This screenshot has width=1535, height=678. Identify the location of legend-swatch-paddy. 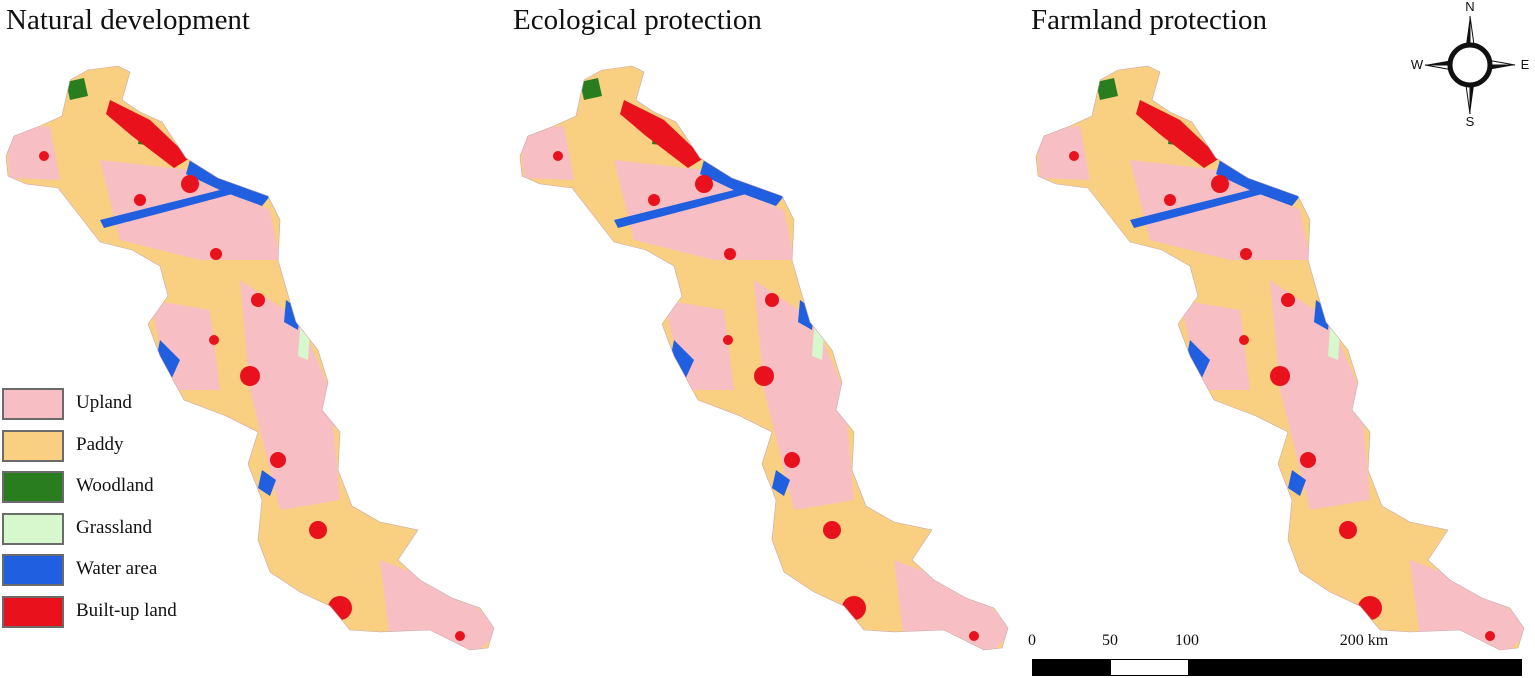
(33, 445).